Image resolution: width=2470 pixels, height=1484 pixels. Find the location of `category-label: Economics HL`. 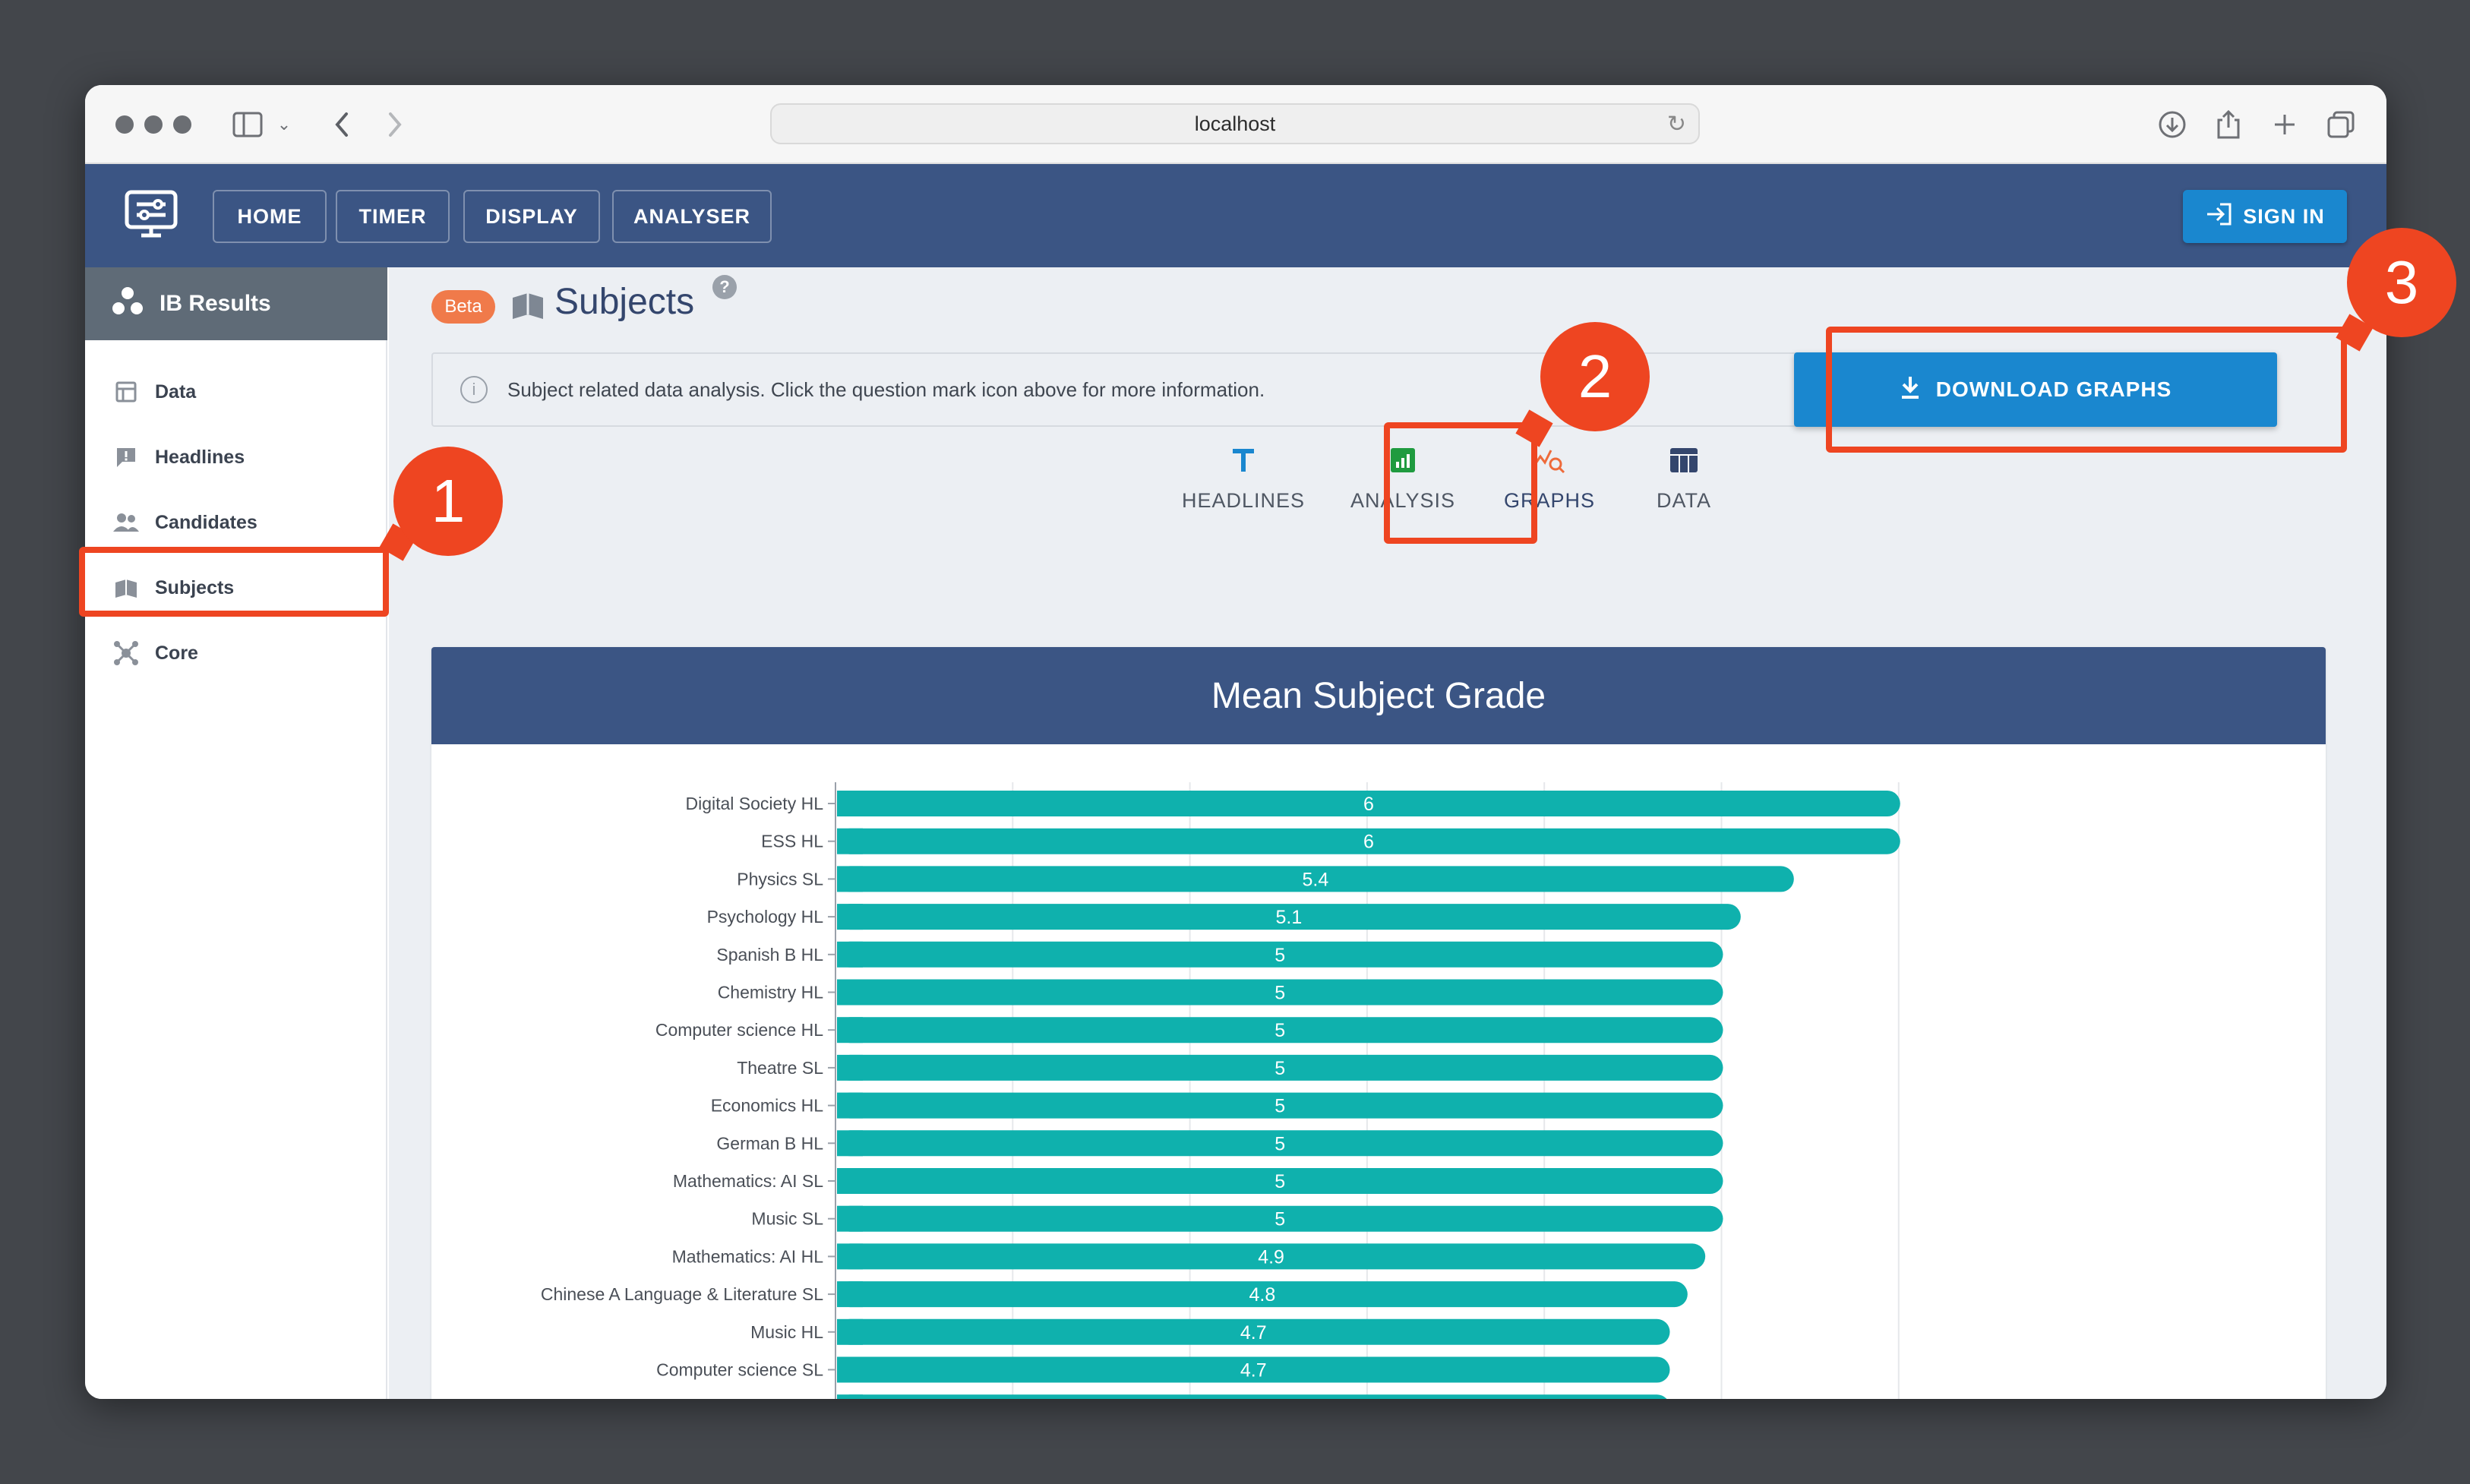

category-label: Economics HL is located at coordinates (767, 1106).